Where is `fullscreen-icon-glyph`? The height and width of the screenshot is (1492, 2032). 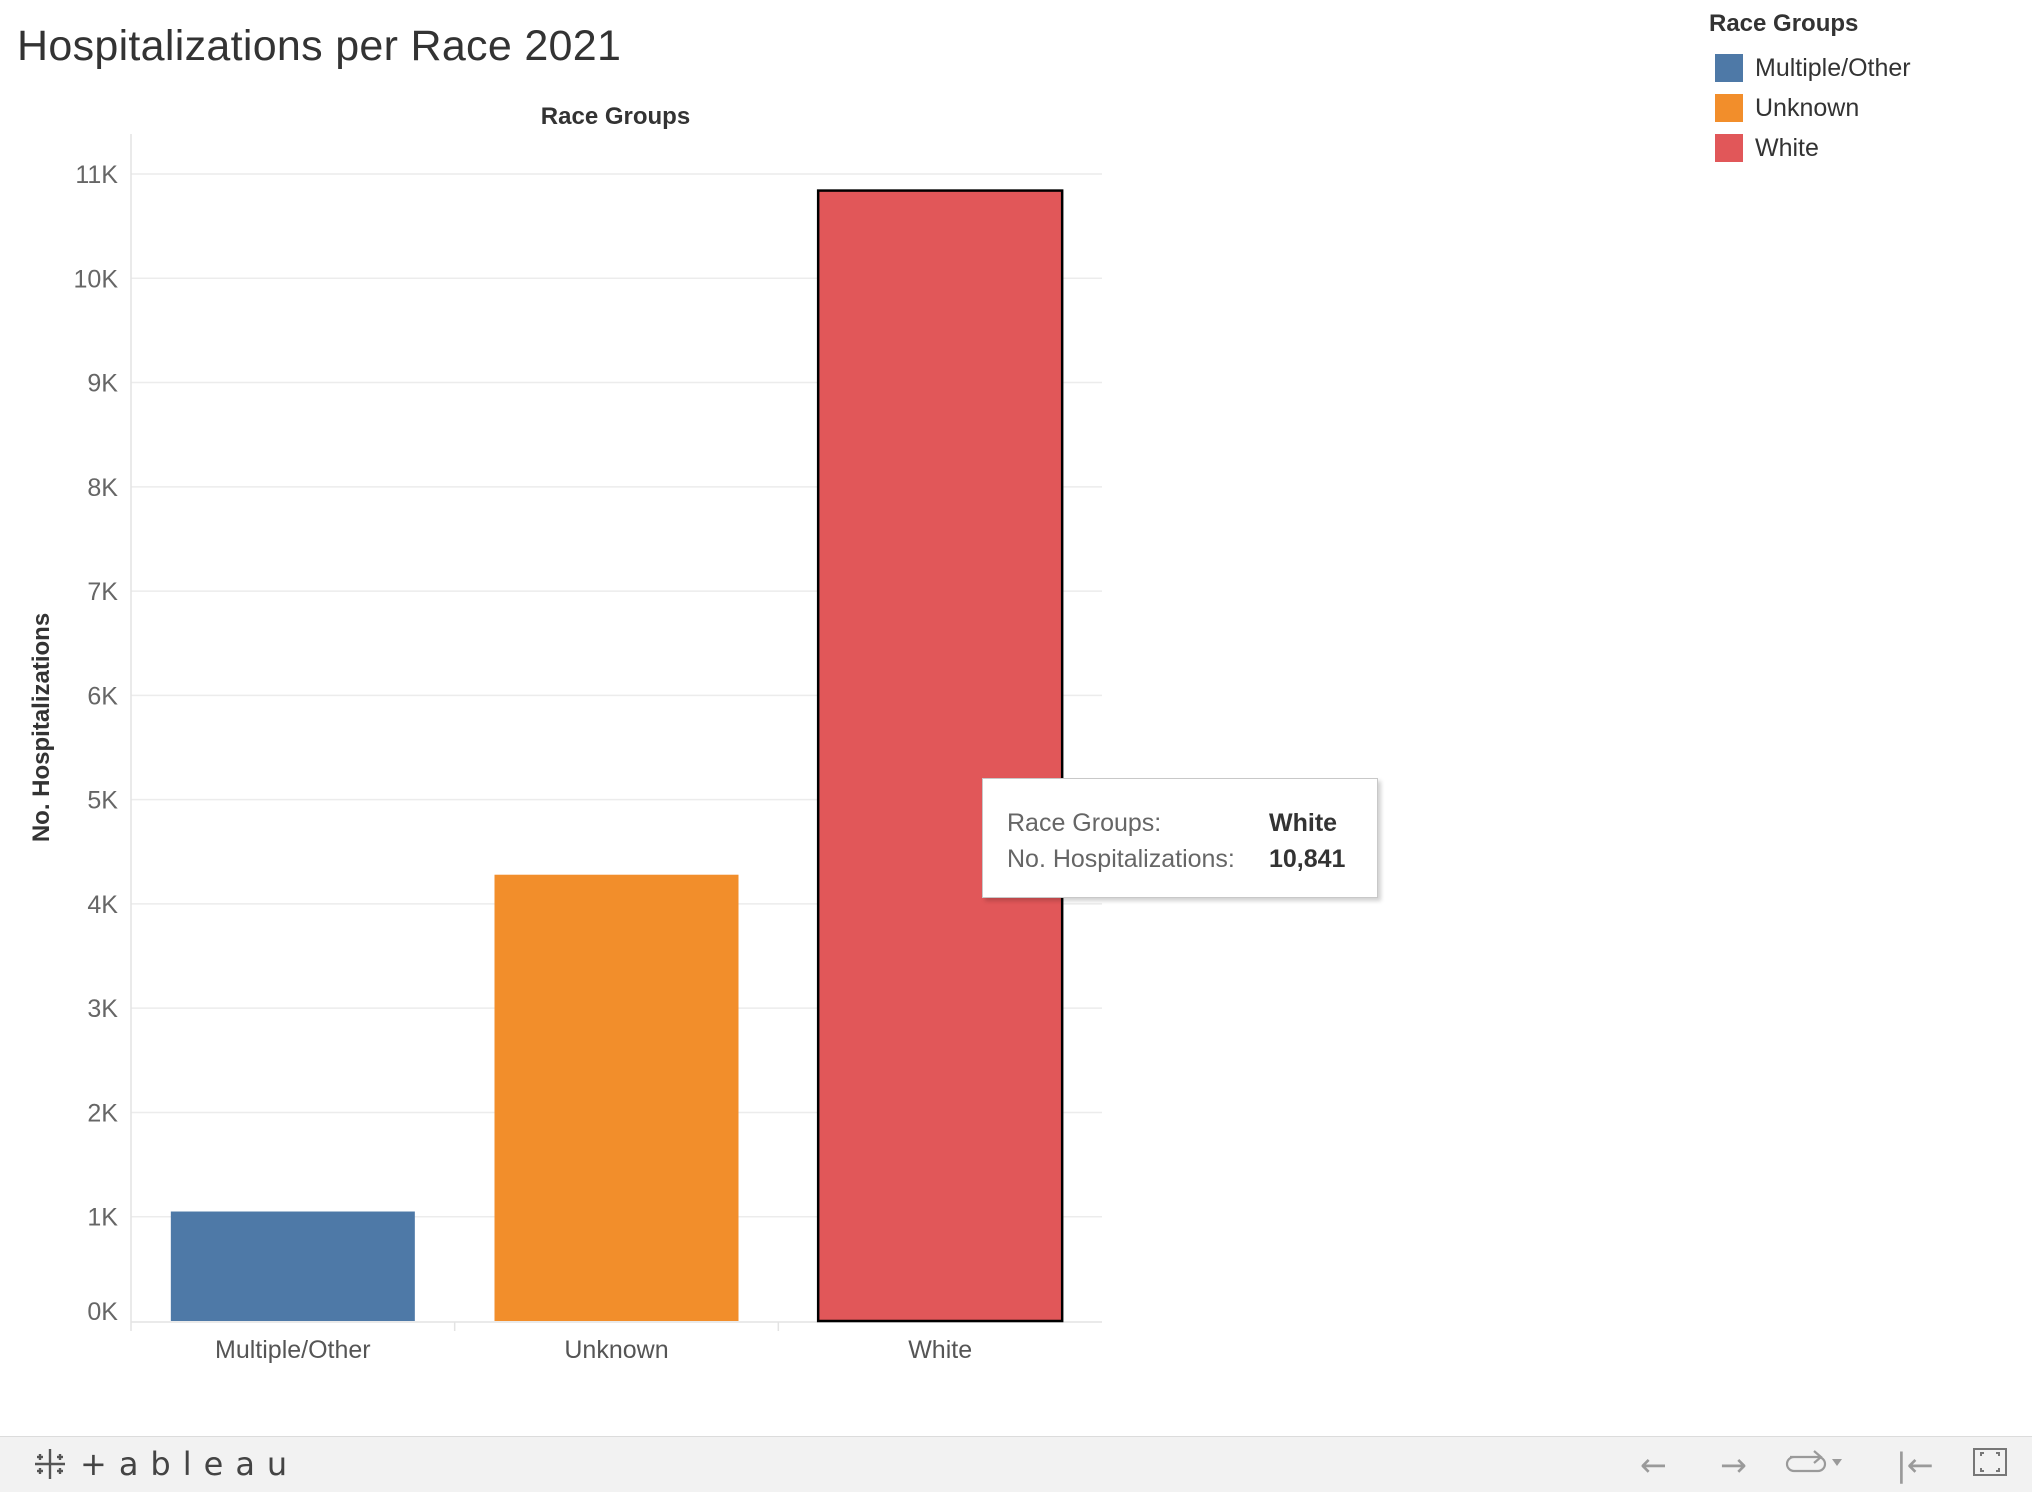
fullscreen-icon-glyph is located at coordinates (1990, 1462).